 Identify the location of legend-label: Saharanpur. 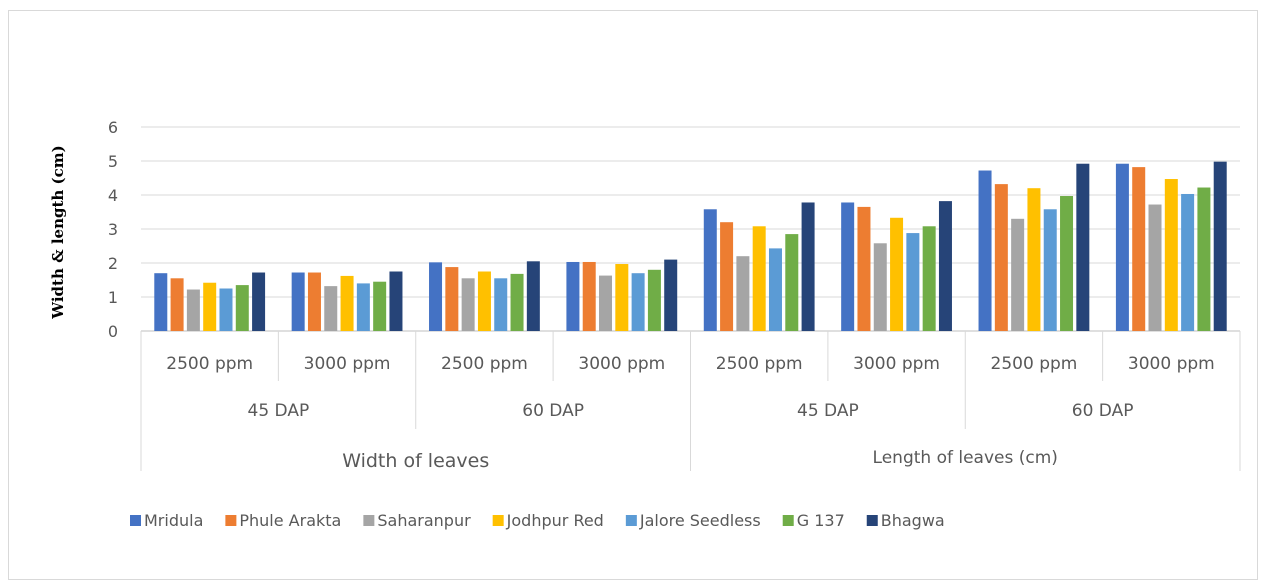
(424, 520).